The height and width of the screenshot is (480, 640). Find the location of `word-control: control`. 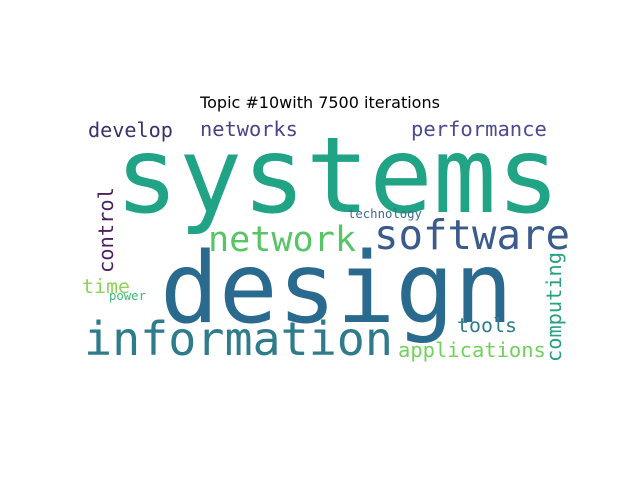

word-control: control is located at coordinates (106, 230).